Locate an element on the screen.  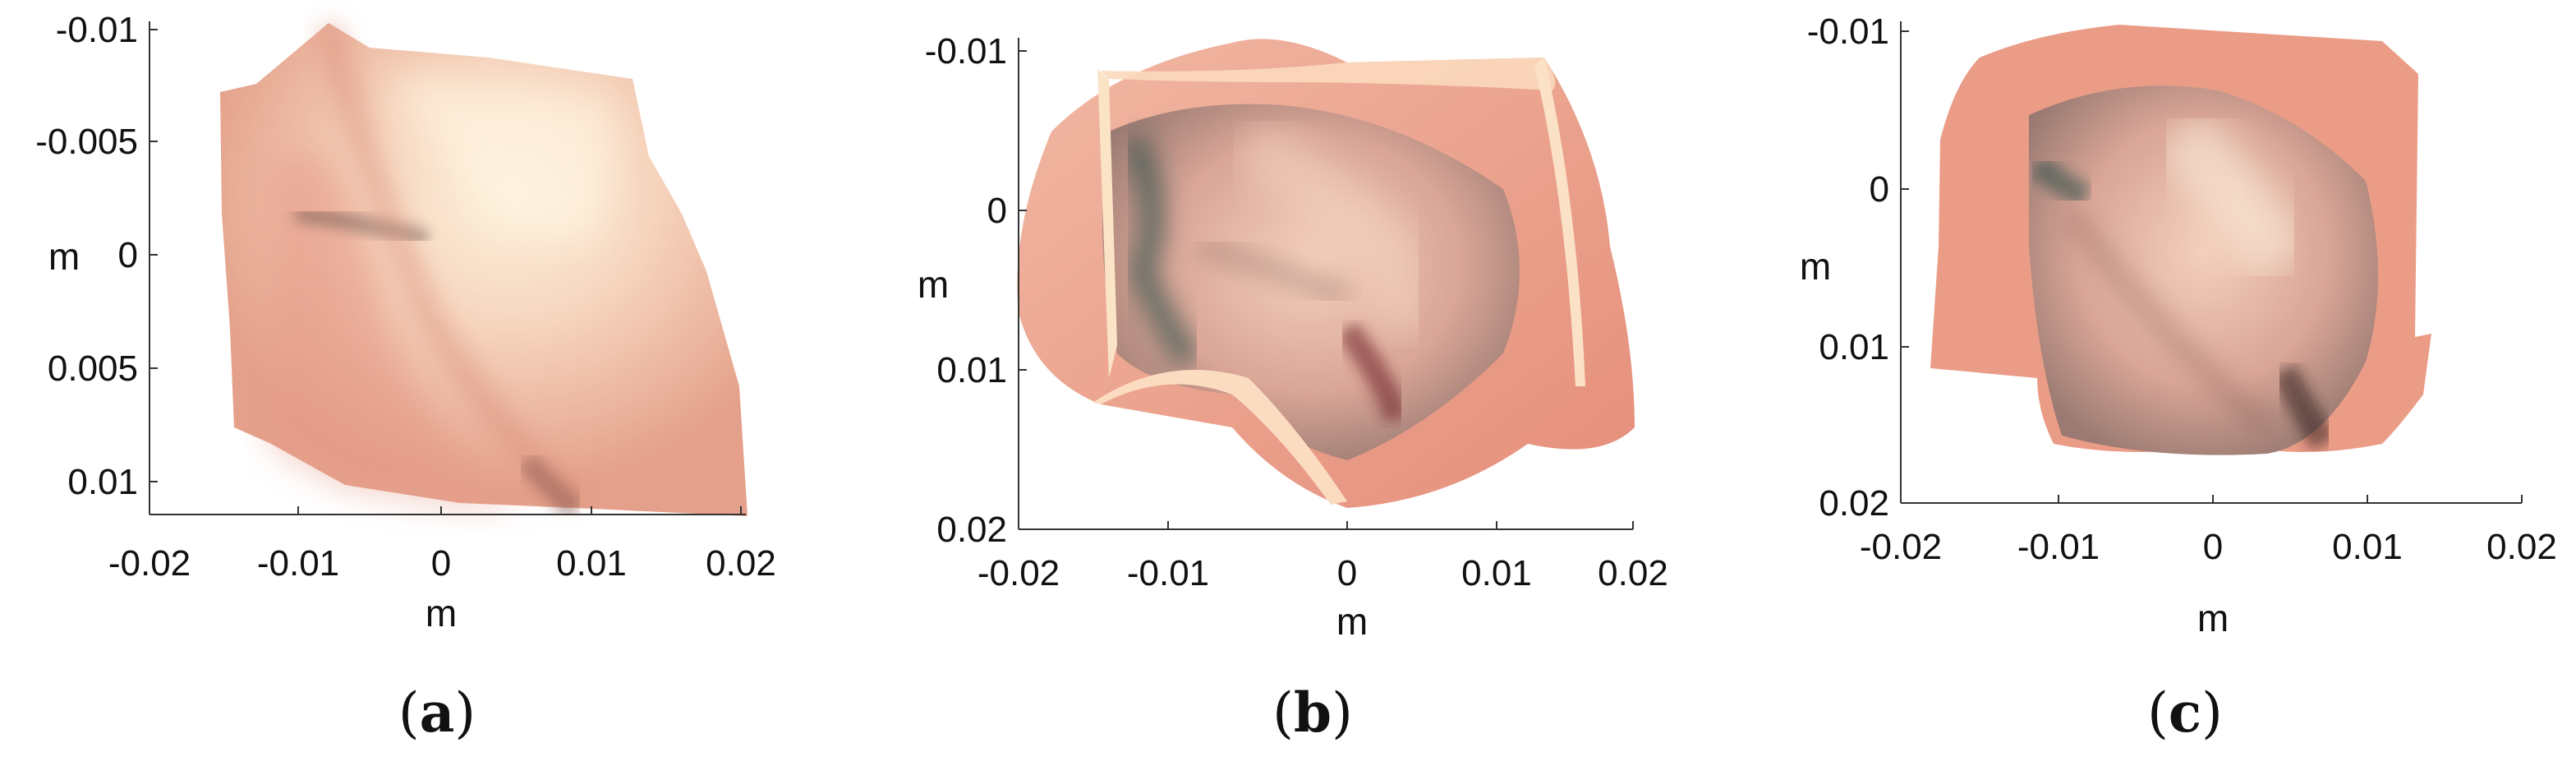
x-axis-label-c: m is located at coordinates (2213, 618).